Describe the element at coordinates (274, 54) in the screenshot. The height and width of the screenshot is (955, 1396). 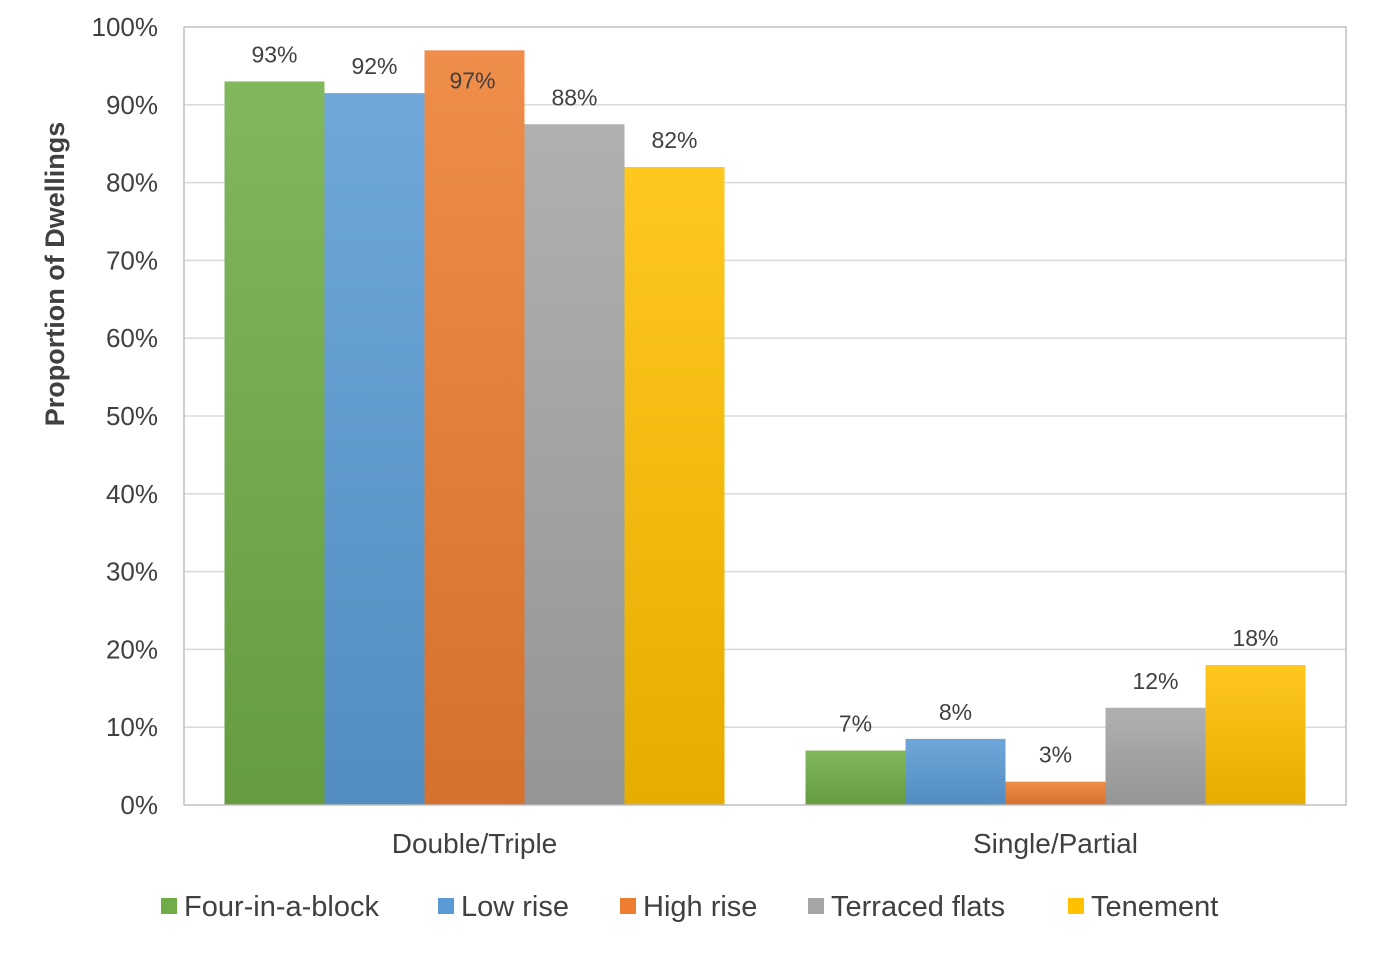
I see `data-label: 93%` at that location.